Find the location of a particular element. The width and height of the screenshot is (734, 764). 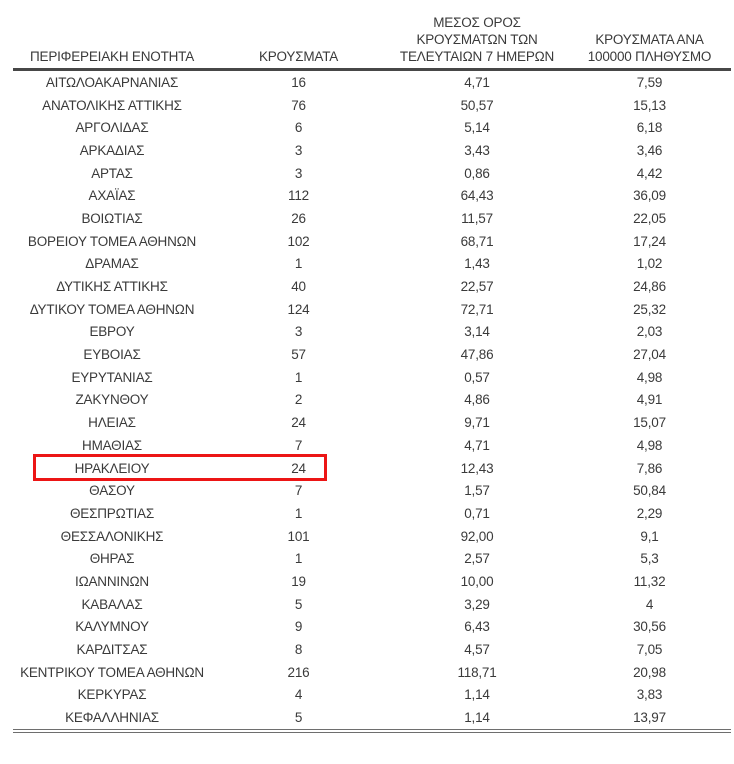

cell-cases: 4 is located at coordinates (298, 695).